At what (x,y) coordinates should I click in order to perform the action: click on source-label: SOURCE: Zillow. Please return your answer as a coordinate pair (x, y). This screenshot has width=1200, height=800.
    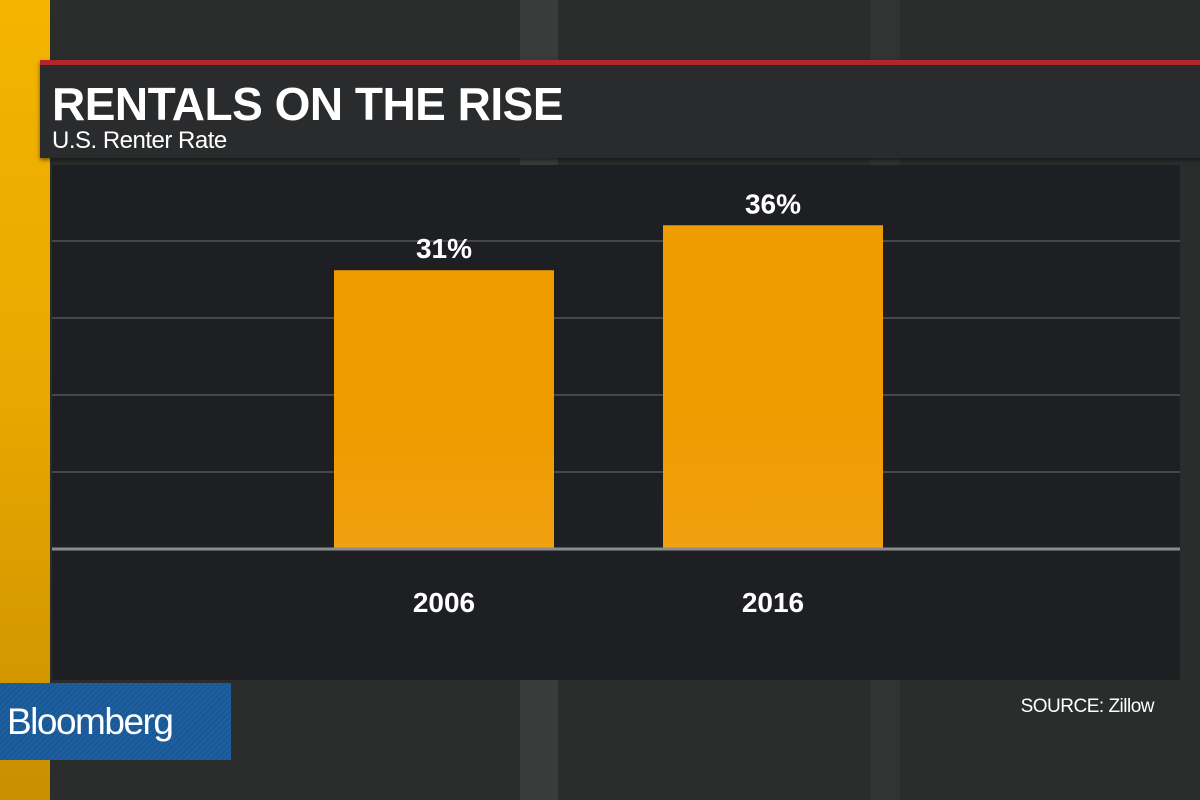
    Looking at the image, I should click on (1087, 706).